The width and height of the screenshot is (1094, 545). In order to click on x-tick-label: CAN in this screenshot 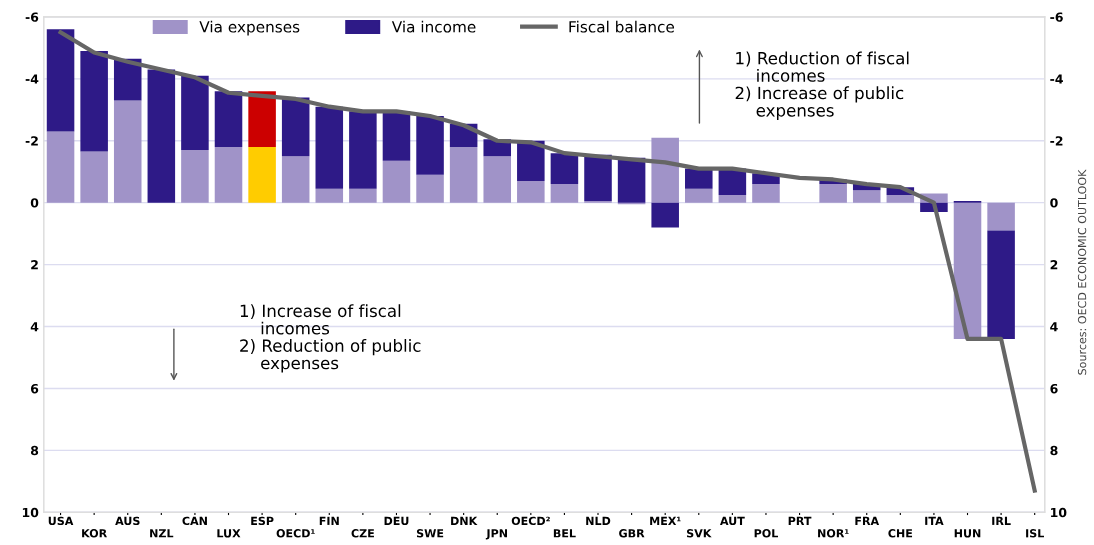, I will do `click(194, 521)`.